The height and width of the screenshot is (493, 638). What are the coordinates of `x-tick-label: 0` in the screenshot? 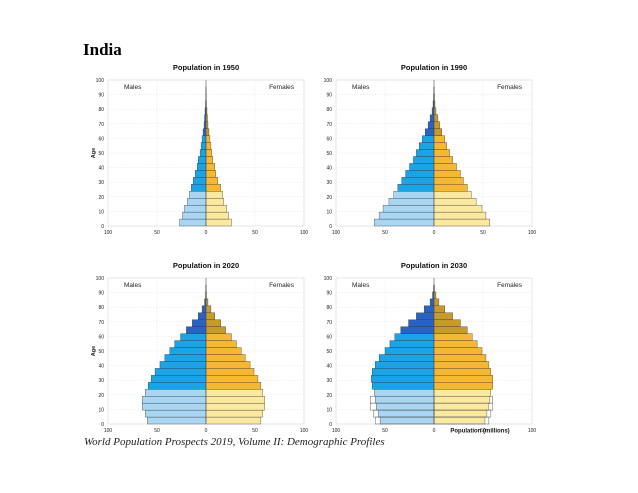 It's located at (434, 431).